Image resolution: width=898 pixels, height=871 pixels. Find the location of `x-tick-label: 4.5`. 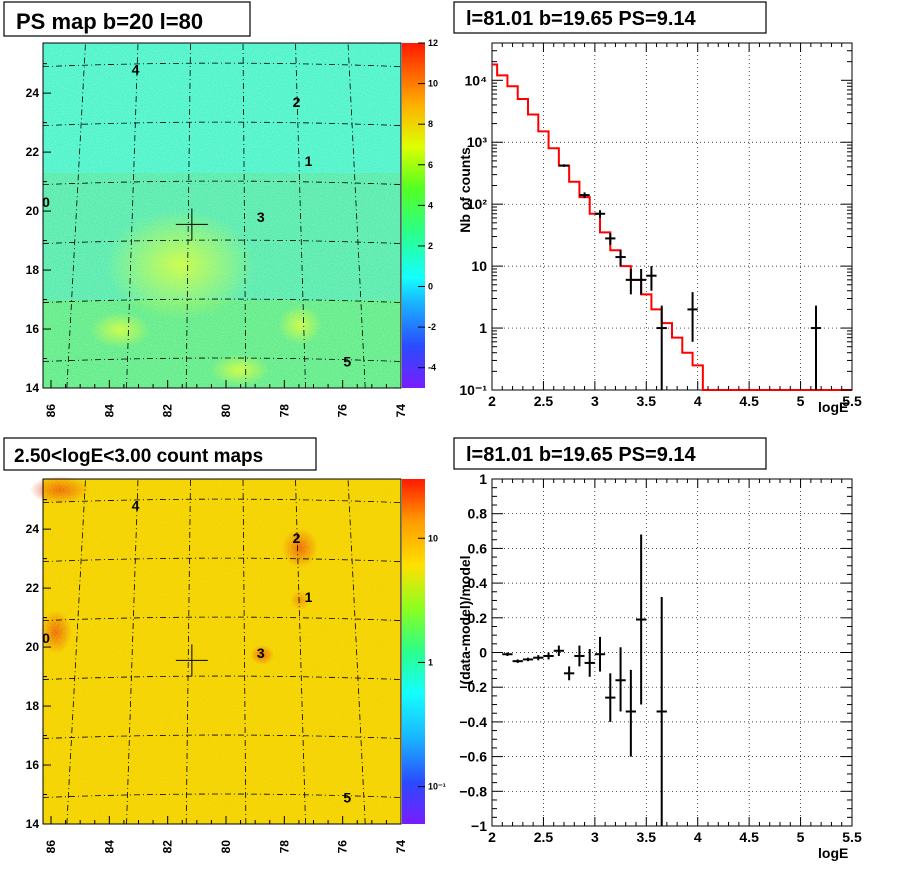

x-tick-label: 4.5 is located at coordinates (749, 401).